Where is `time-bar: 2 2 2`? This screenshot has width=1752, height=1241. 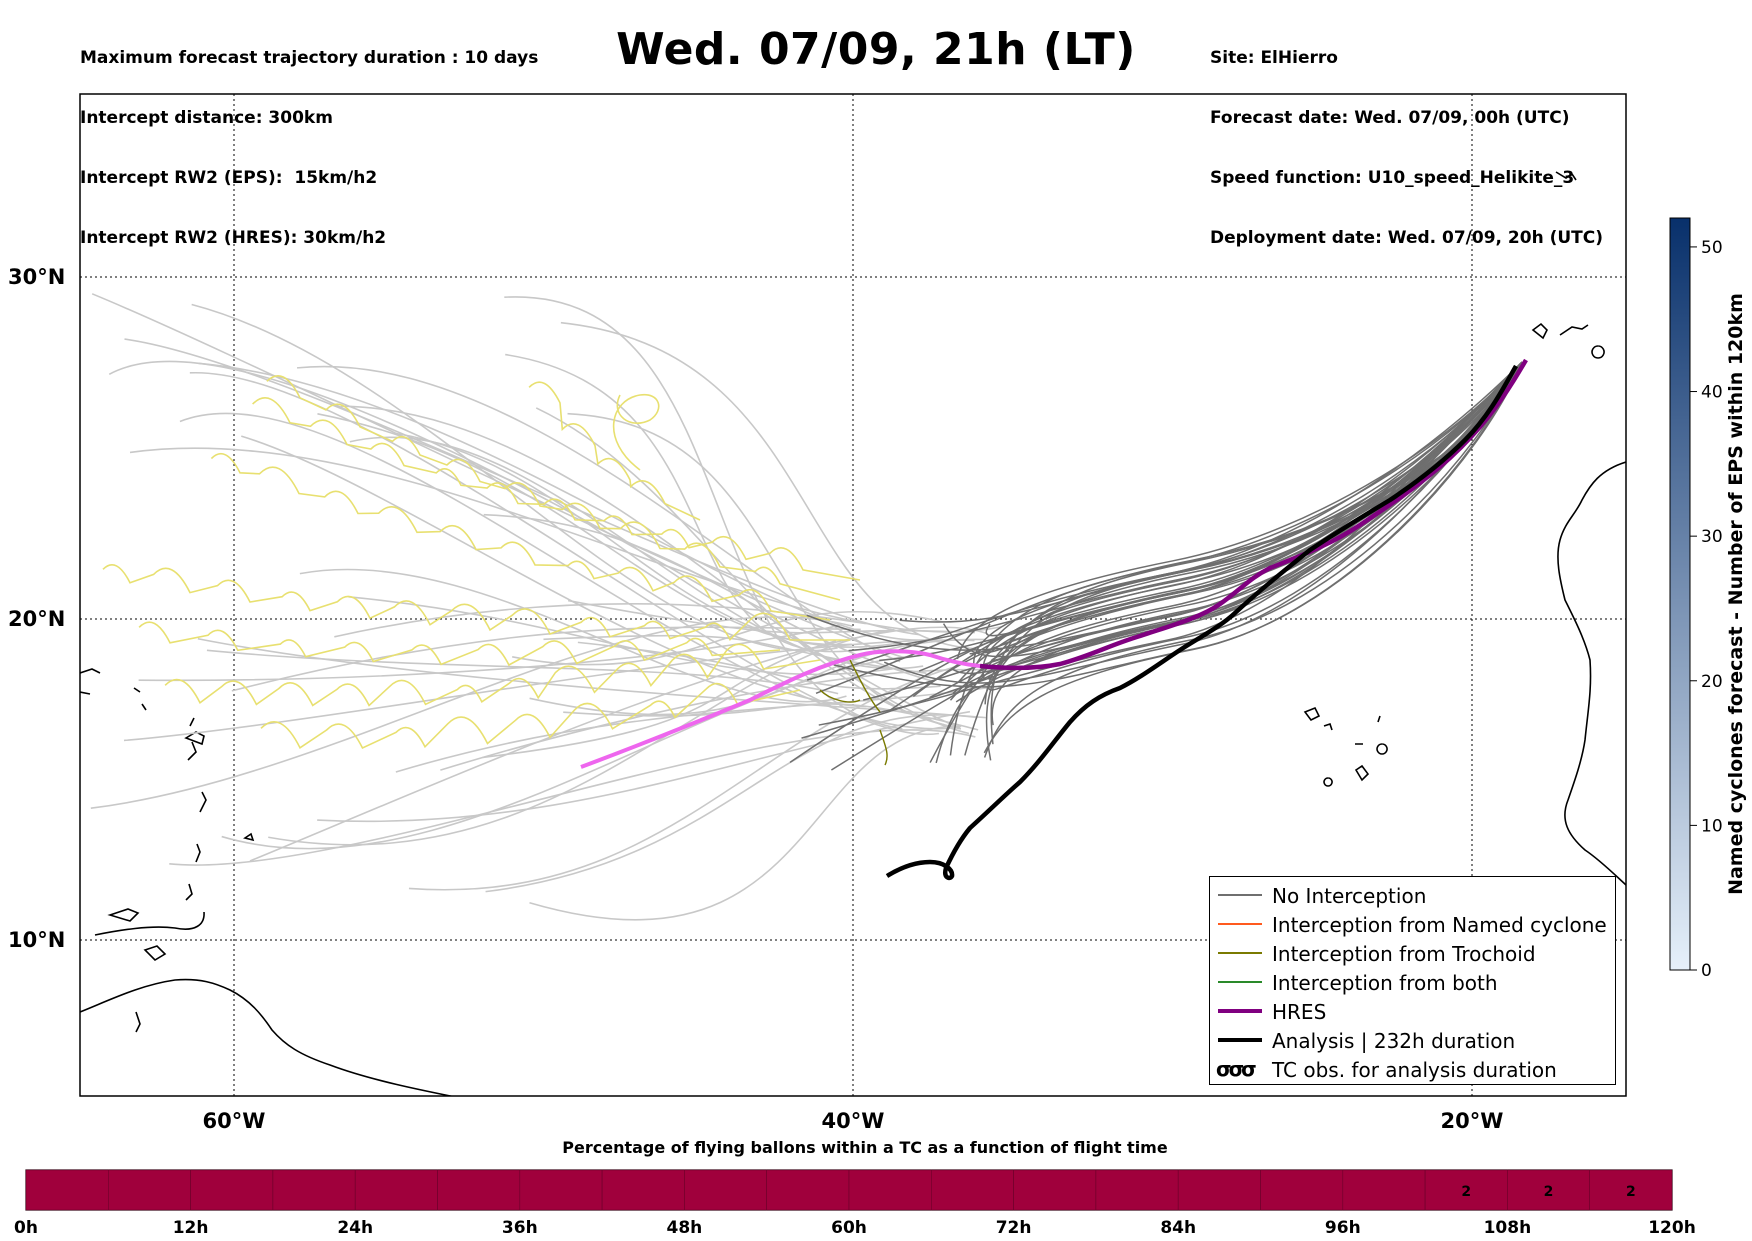
time-bar: 2 2 2 is located at coordinates (849, 1190).